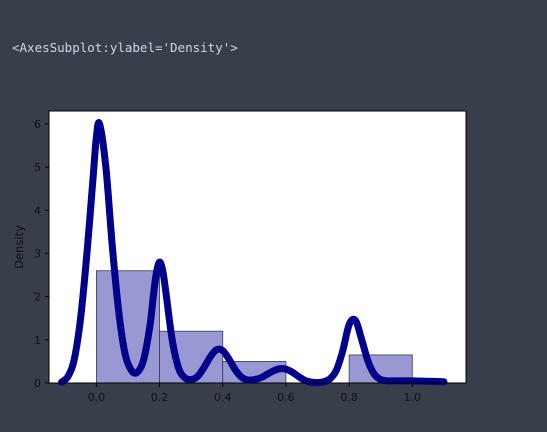  I want to click on x-tick-label-0: 0.0, so click(97, 397).